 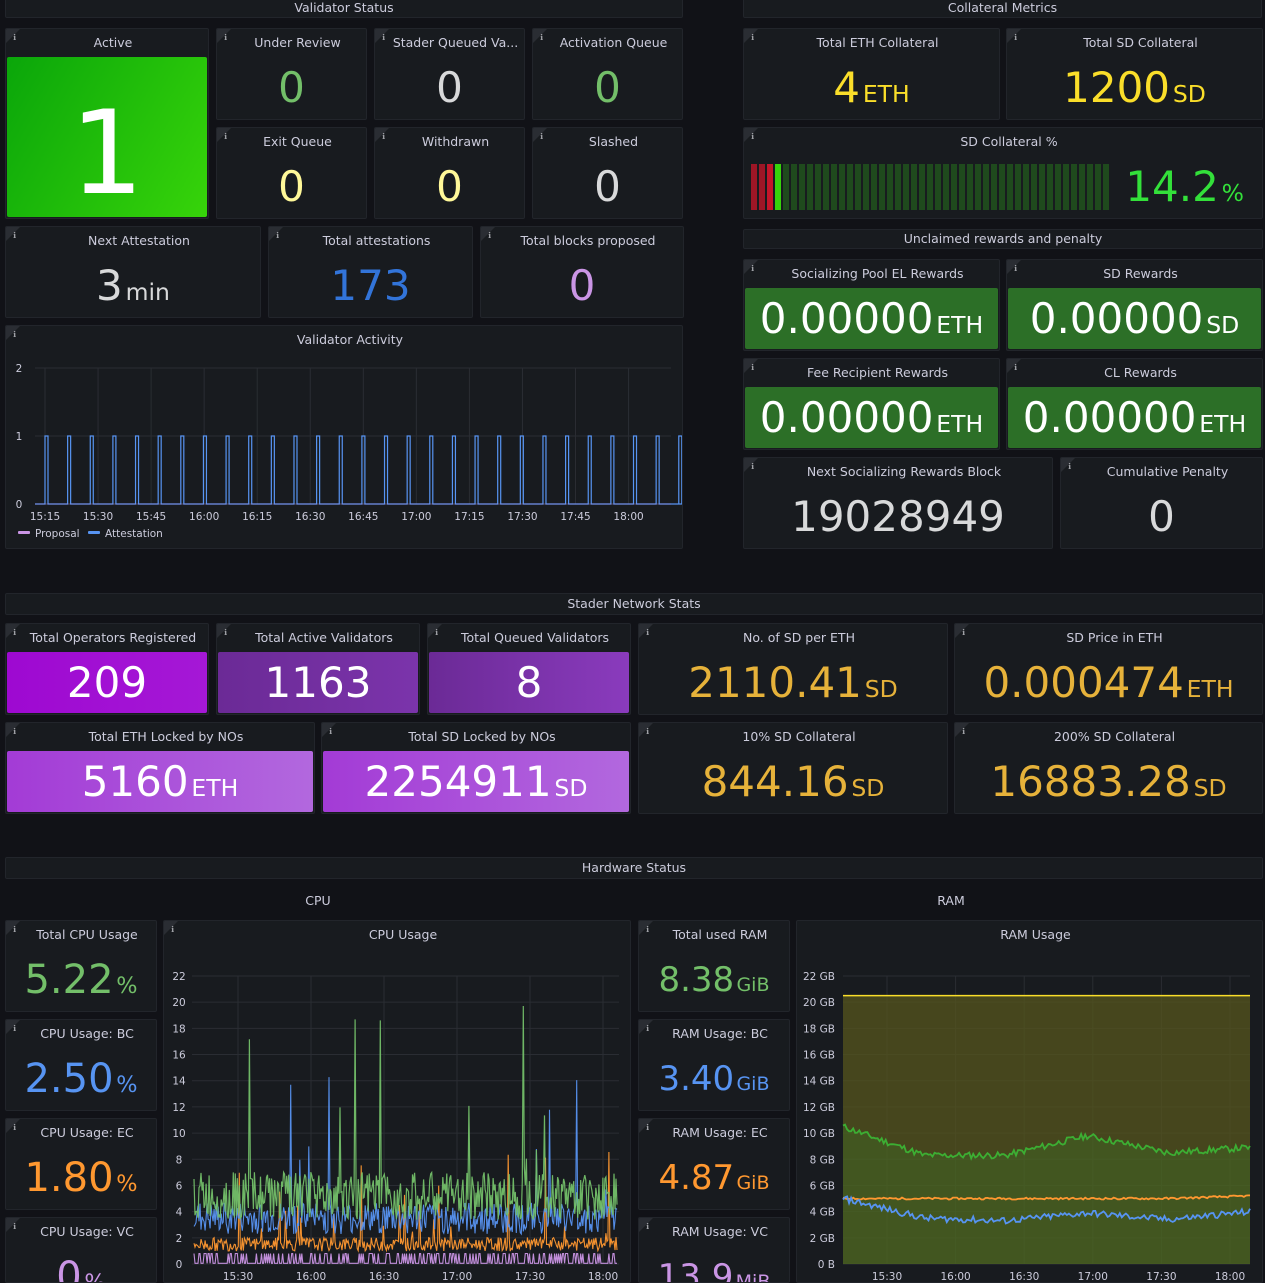 I want to click on value-number: 1.80, so click(x=69, y=1178).